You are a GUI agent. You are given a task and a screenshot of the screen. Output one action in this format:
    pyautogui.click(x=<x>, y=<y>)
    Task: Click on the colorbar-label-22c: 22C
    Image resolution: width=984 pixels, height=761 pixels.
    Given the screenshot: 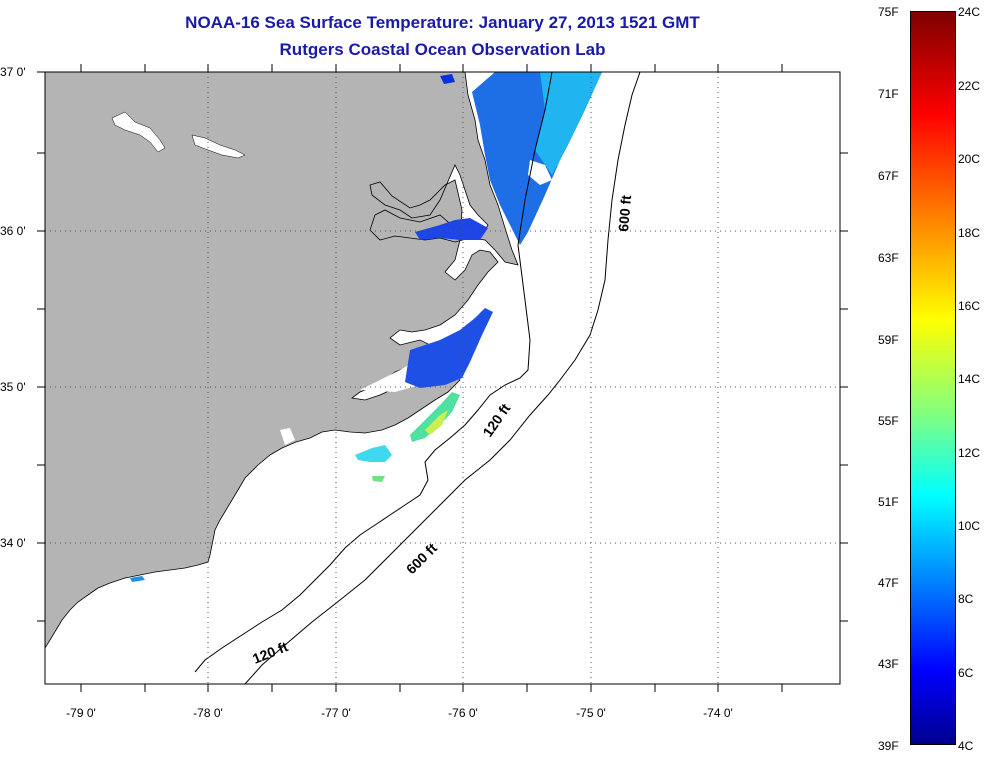 What is the action you would take?
    pyautogui.click(x=969, y=86)
    